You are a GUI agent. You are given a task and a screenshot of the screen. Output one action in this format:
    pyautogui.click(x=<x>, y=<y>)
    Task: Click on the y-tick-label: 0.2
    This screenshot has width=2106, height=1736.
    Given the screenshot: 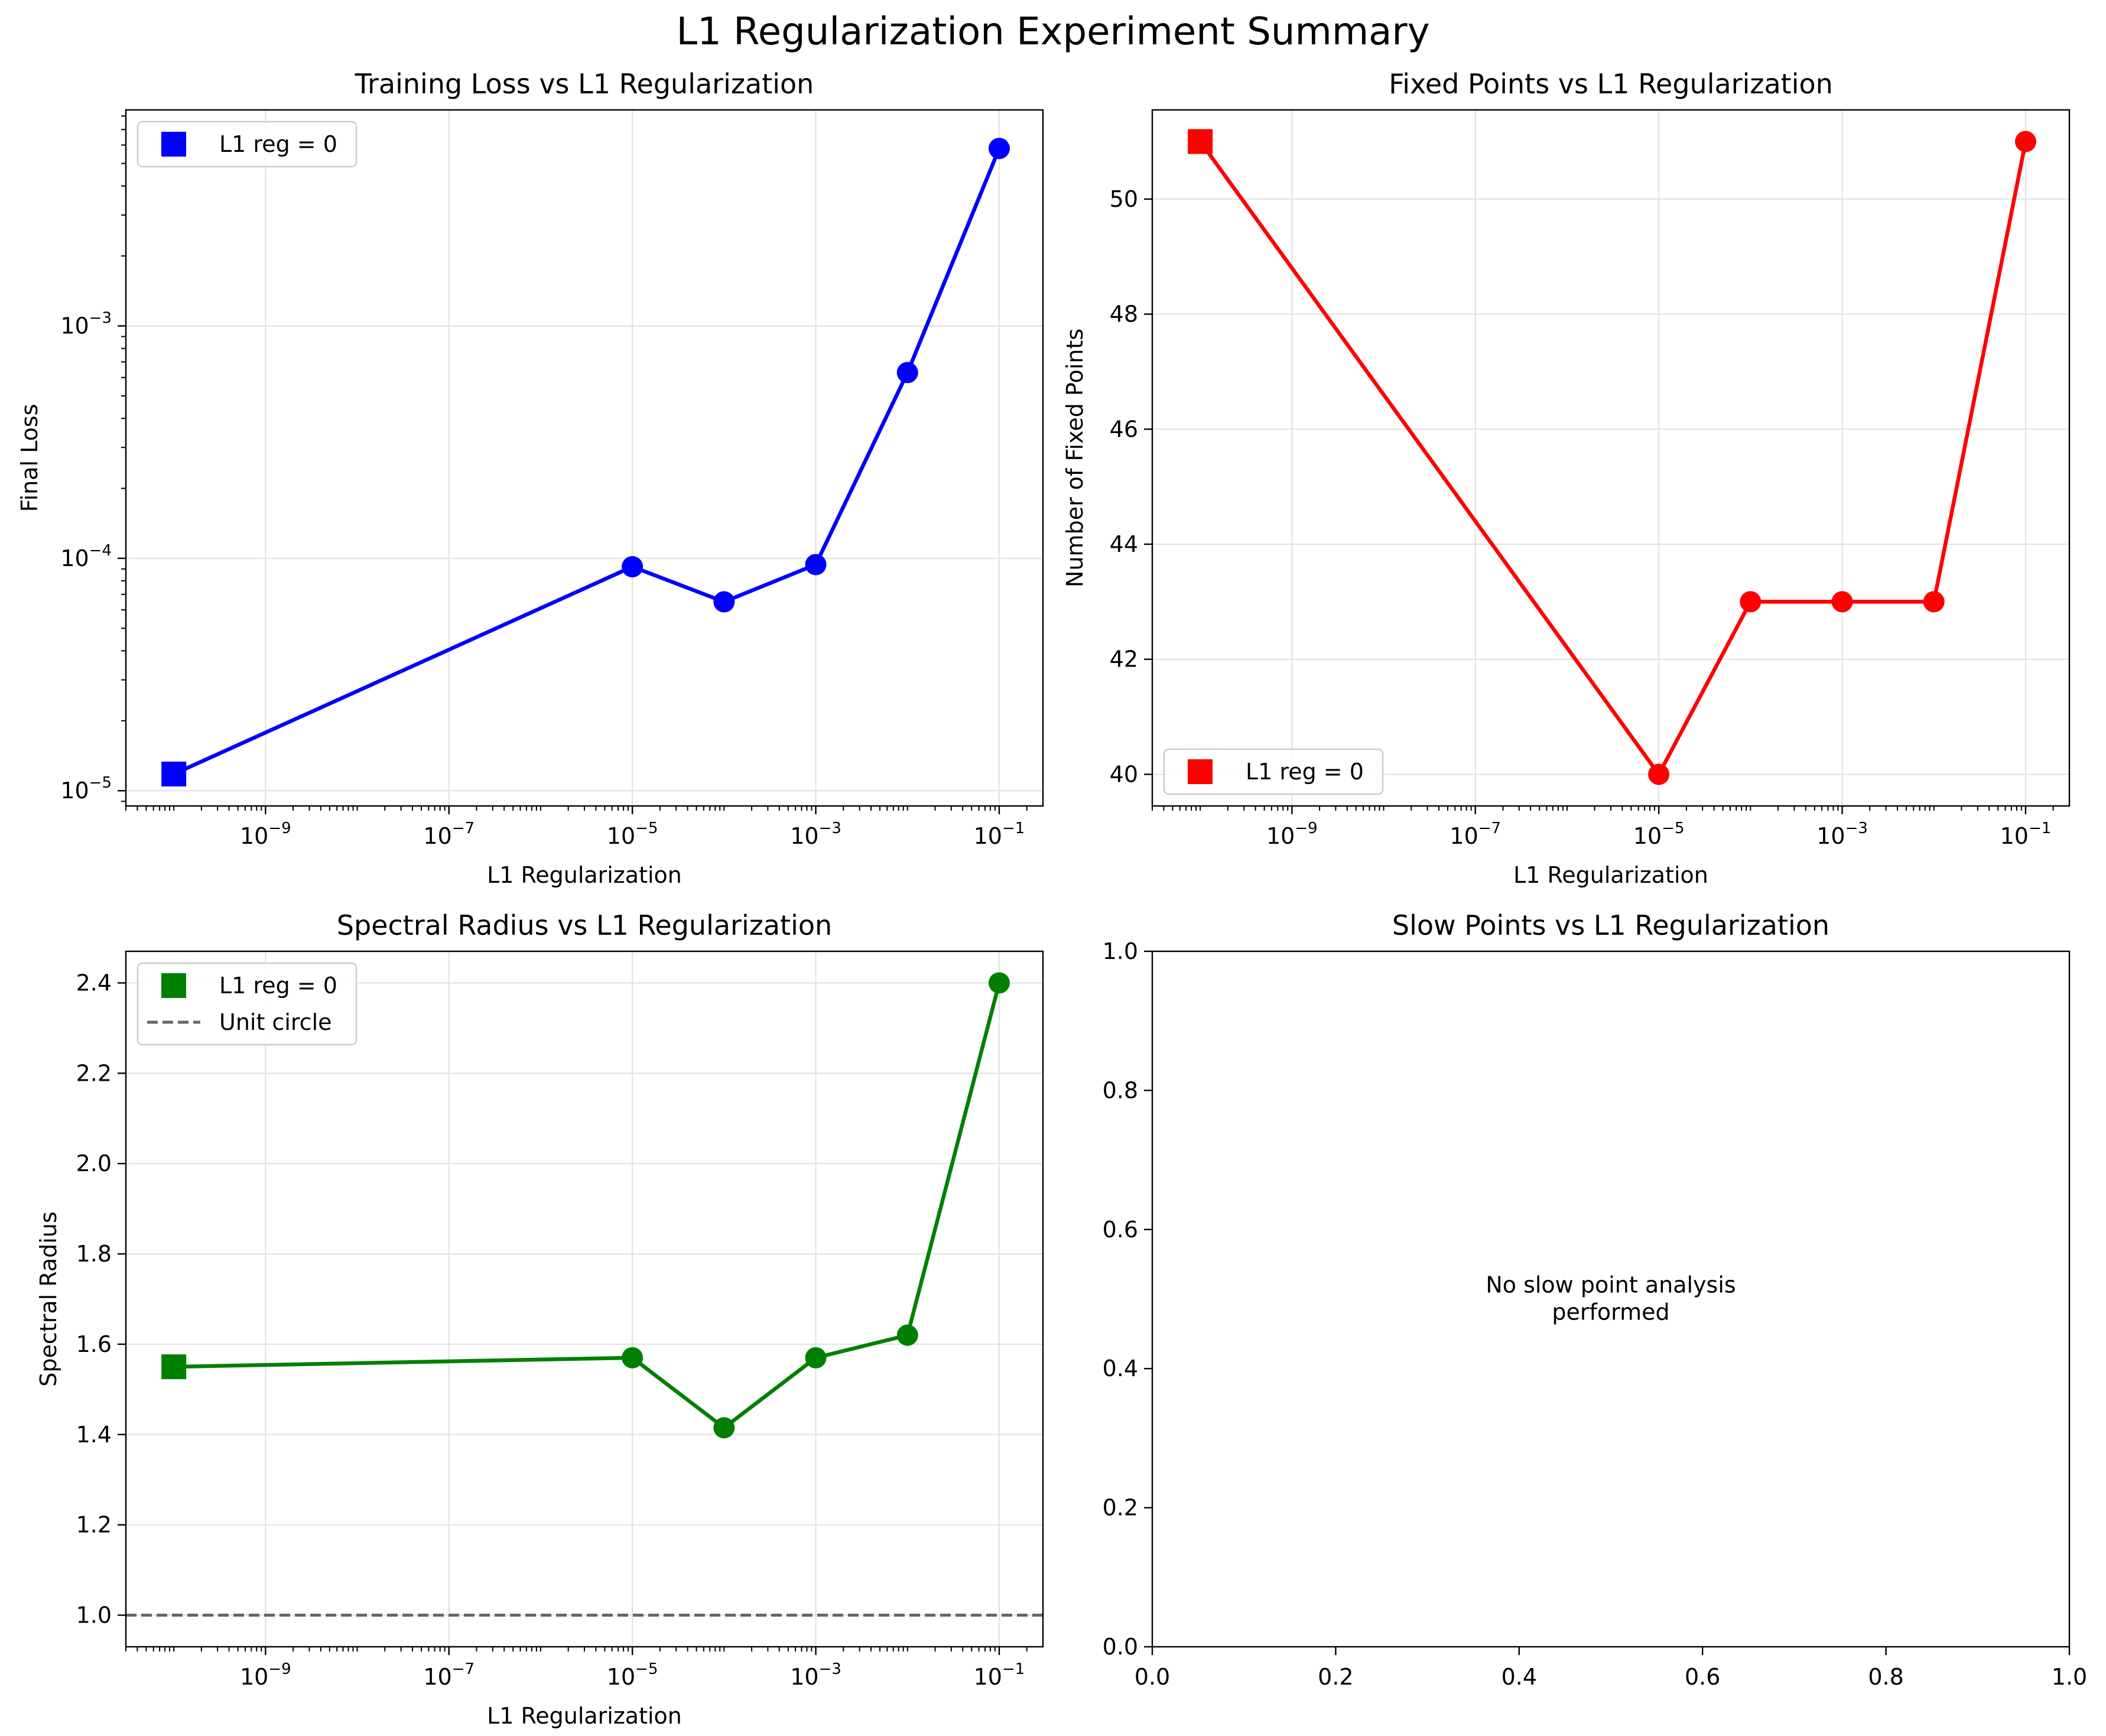 What is the action you would take?
    pyautogui.click(x=1120, y=1508)
    